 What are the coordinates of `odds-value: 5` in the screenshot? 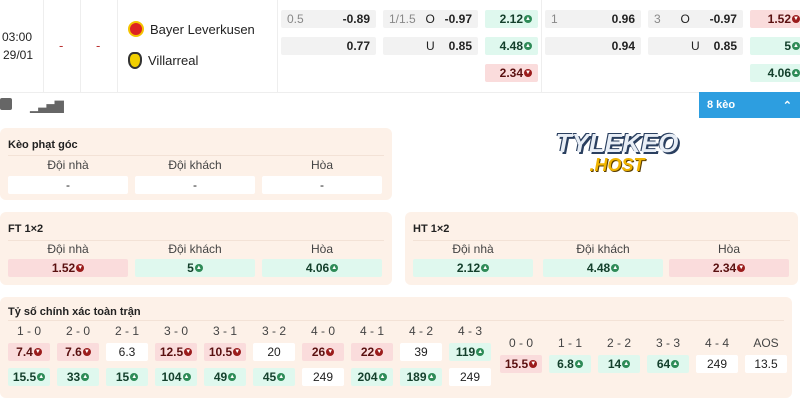 It's located at (190, 268).